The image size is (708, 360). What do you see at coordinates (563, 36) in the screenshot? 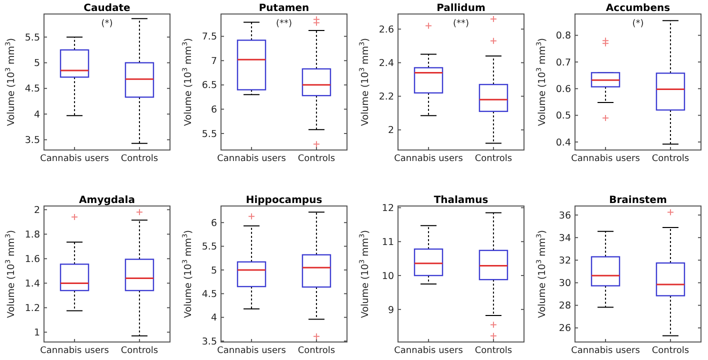
I see `y-tick-label: 0.8` at bounding box center [563, 36].